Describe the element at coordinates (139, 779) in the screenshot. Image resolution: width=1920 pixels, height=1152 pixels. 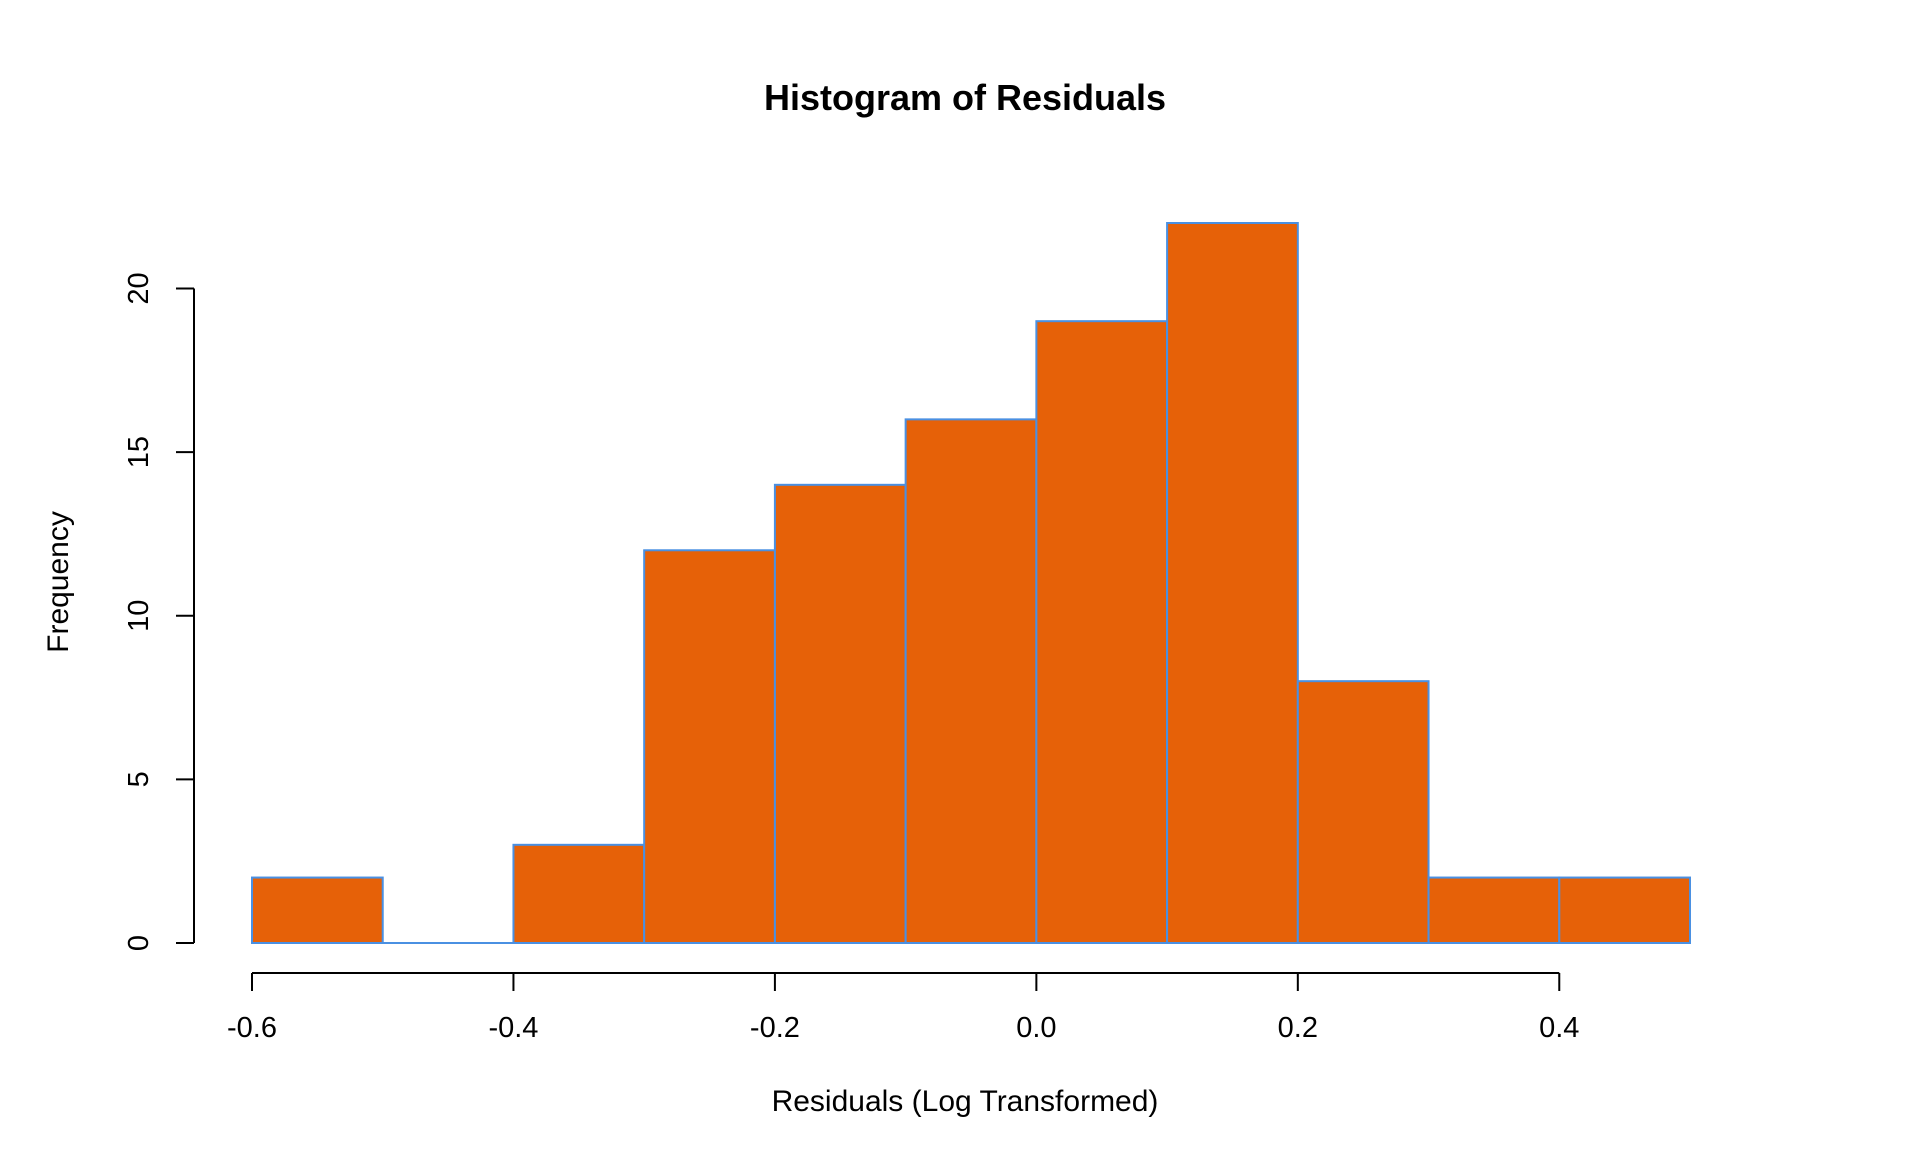
I see `y-tick-label: 5` at that location.